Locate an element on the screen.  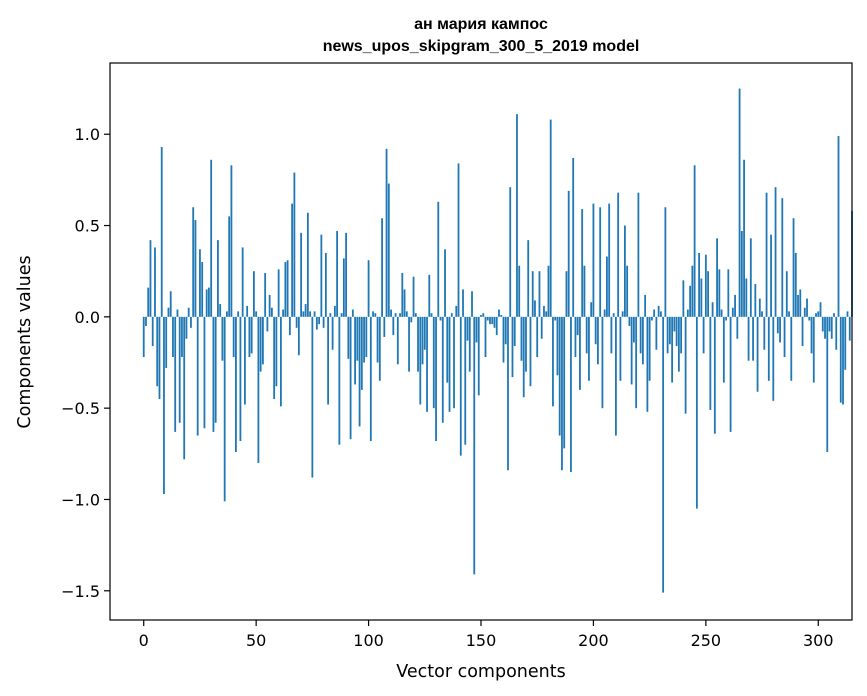
y-axis-label: Components values is located at coordinates (25, 341).